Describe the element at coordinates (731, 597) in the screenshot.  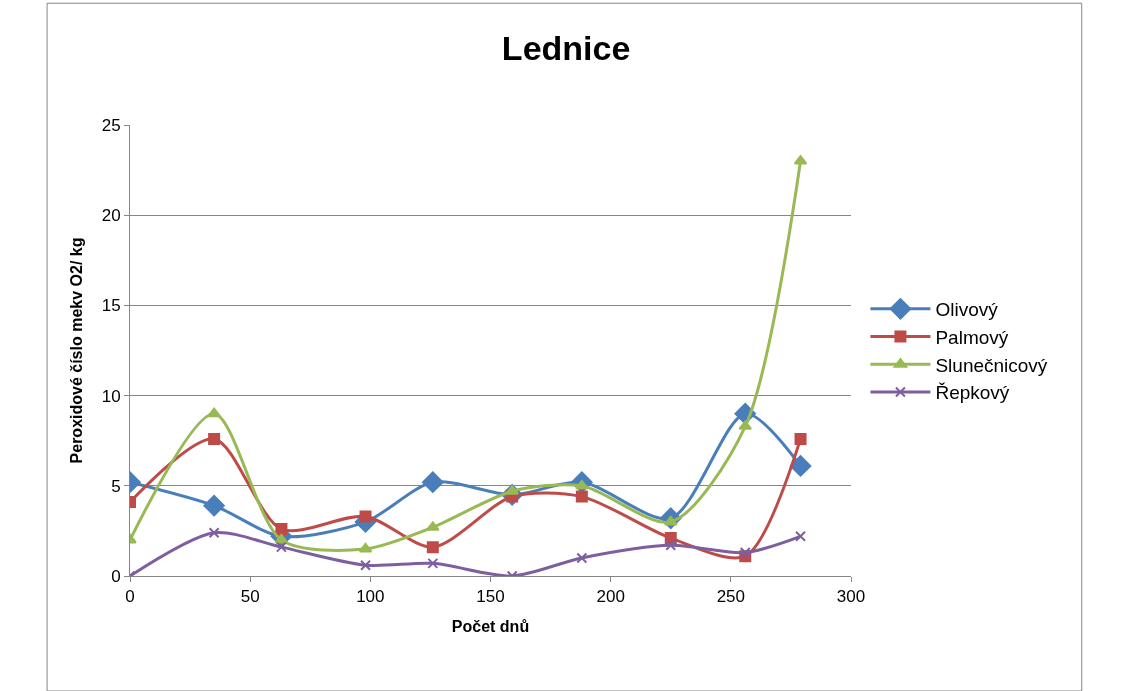
I see `x-tick-label: 250` at that location.